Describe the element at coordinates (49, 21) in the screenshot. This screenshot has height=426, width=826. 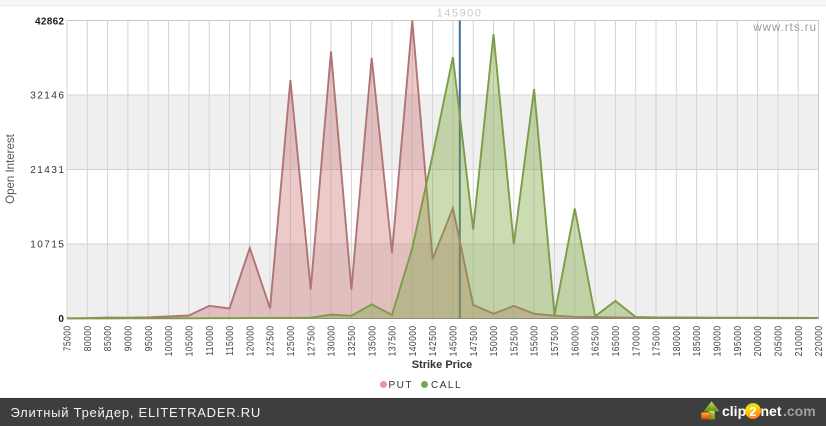
I see `svg-text: 42862` at that location.